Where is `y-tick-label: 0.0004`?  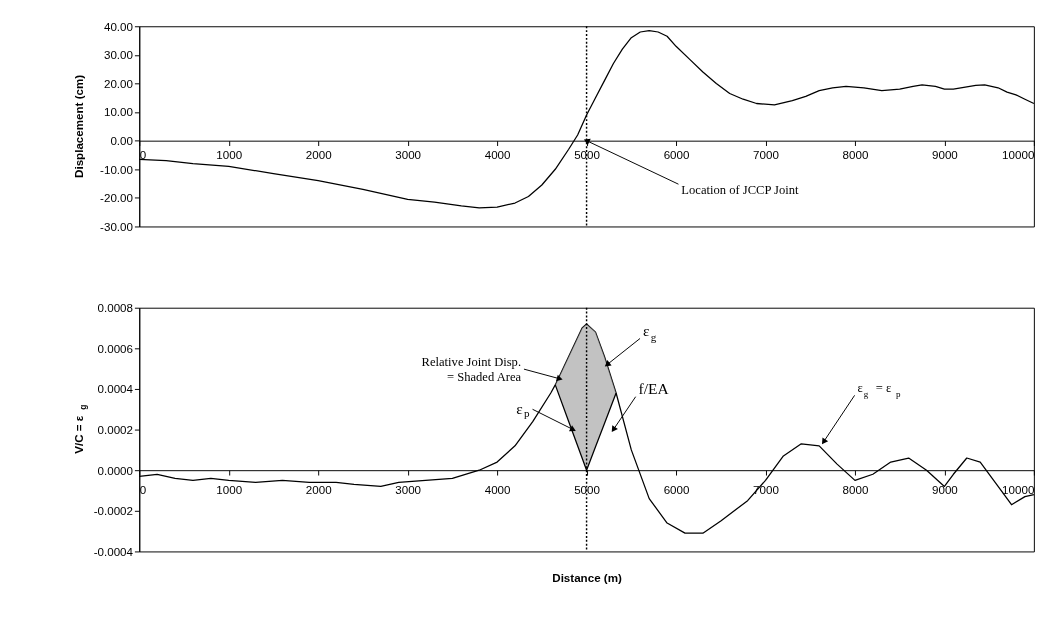 y-tick-label: 0.0004 is located at coordinates (115, 389).